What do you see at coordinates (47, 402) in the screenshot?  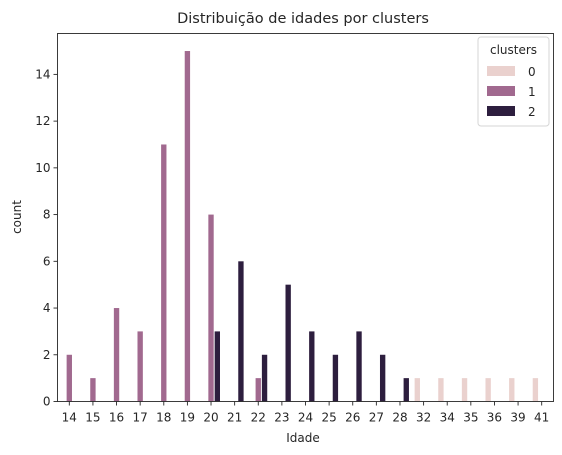 I see `y-tick-label: 0` at bounding box center [47, 402].